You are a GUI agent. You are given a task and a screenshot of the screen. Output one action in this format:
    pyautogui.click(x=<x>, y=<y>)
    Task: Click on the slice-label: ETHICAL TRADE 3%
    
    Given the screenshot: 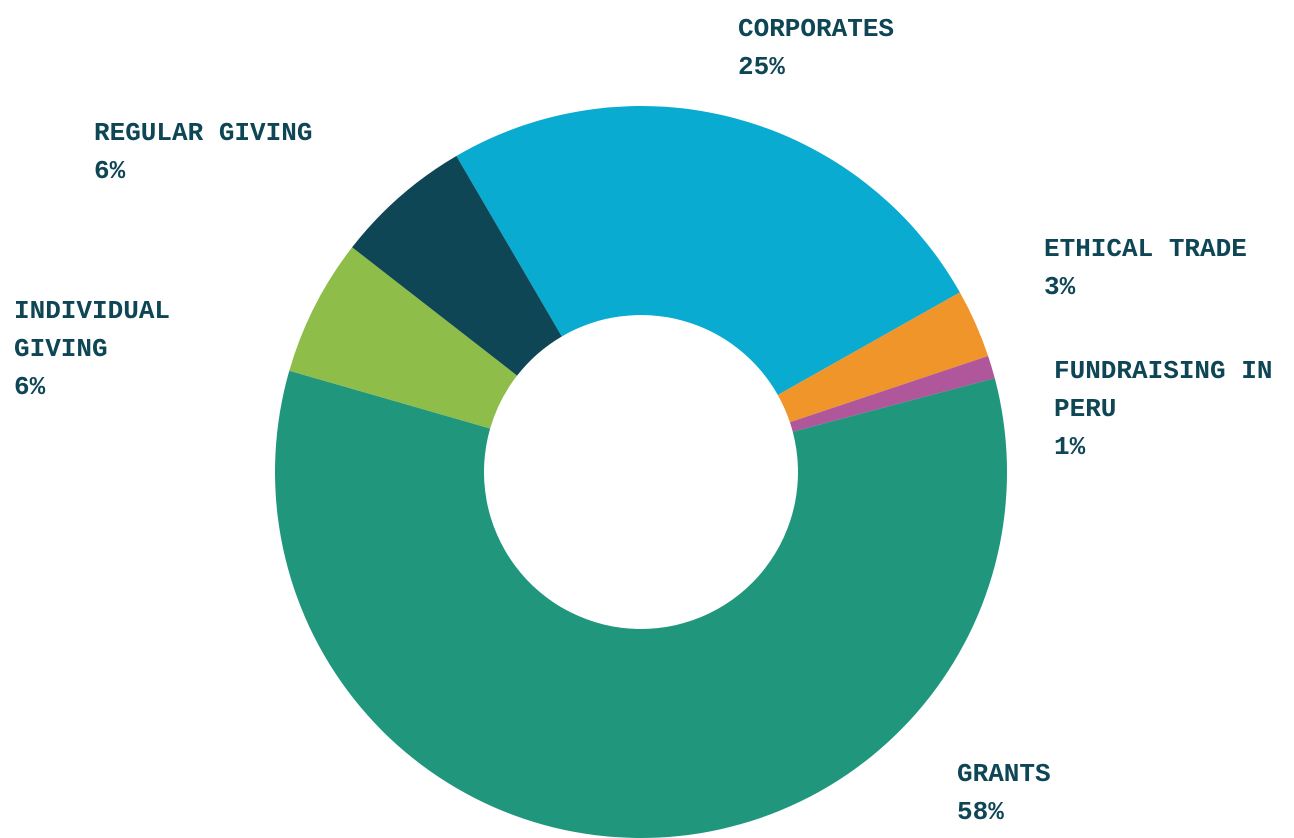 What is the action you would take?
    pyautogui.click(x=1169, y=268)
    